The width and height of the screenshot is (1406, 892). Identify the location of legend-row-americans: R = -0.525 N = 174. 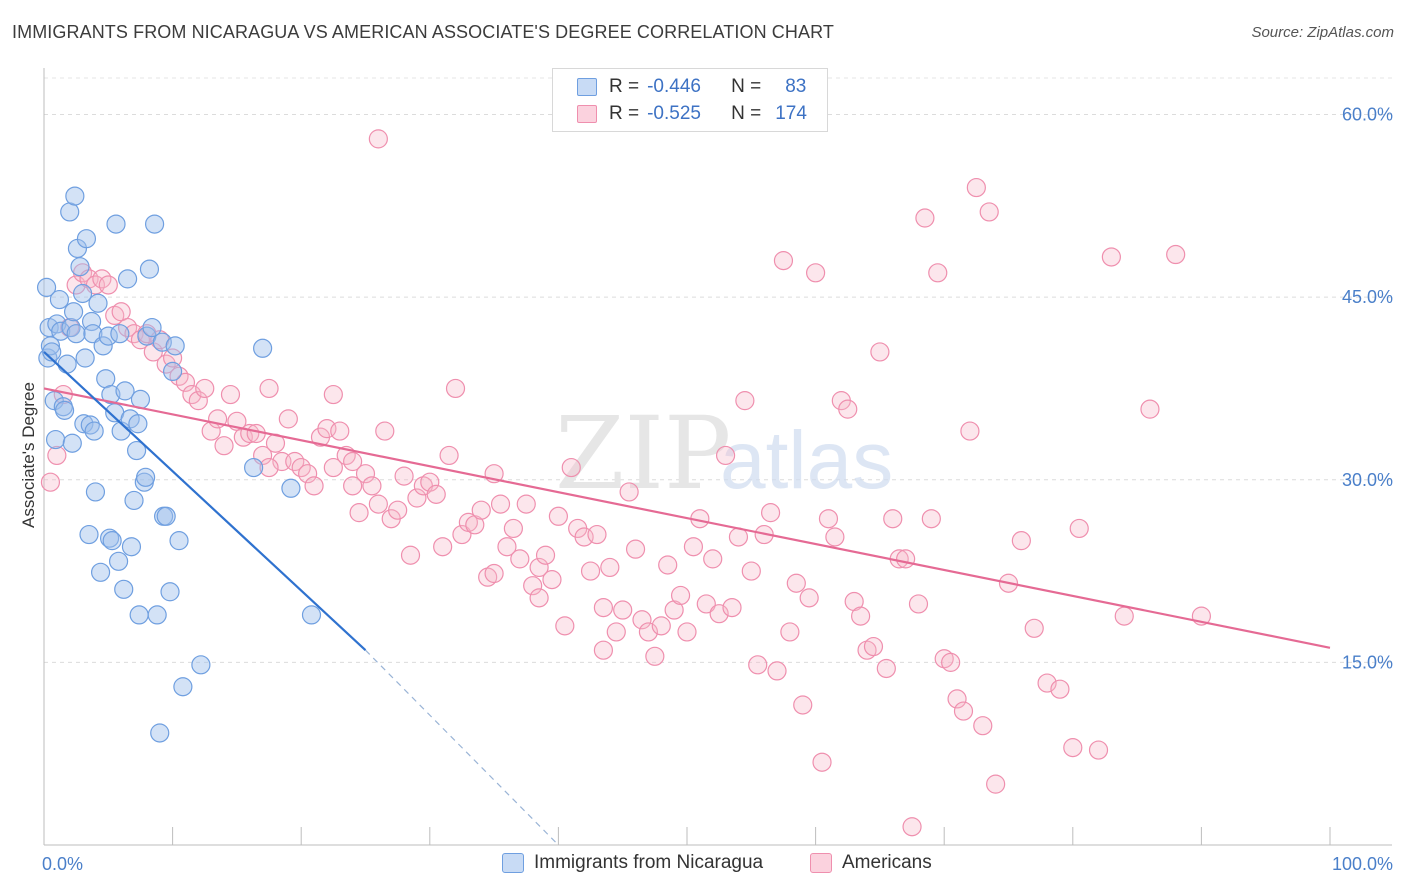
(692, 114).